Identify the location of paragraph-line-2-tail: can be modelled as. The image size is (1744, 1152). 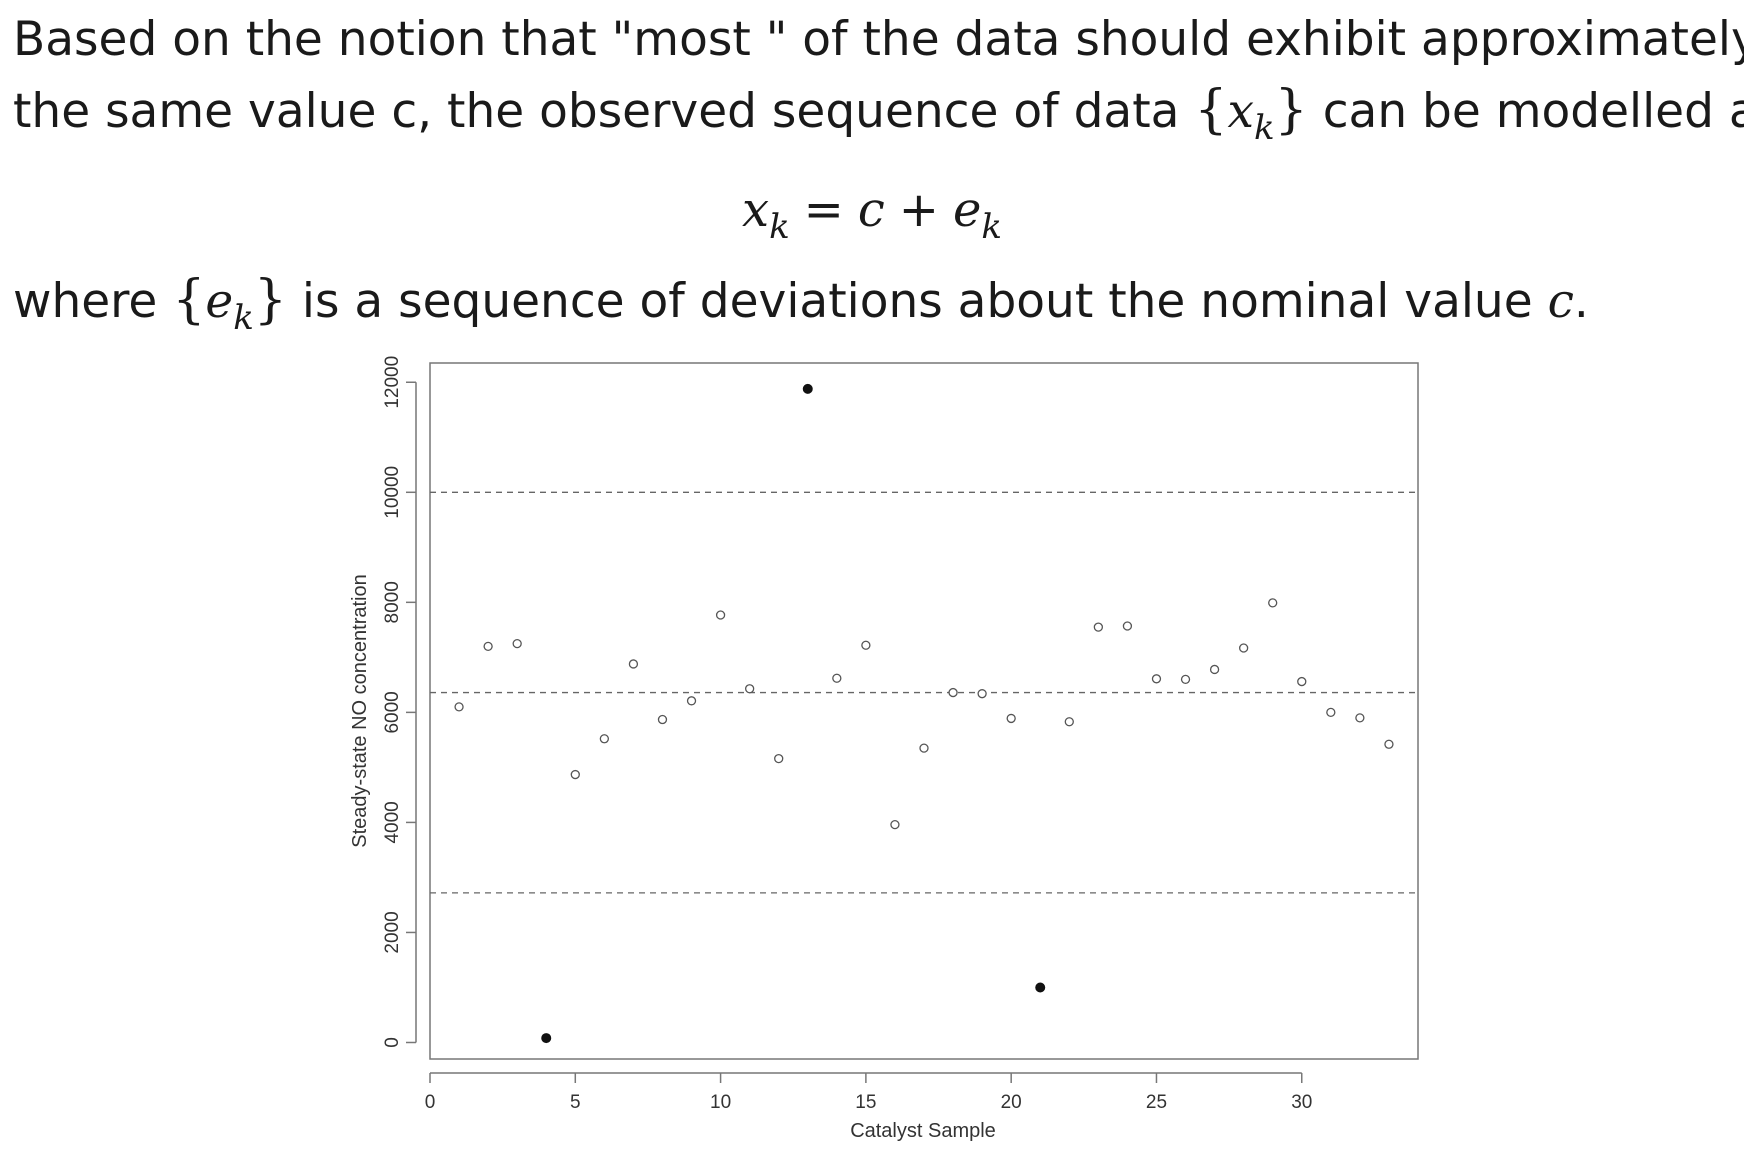
(1533, 111).